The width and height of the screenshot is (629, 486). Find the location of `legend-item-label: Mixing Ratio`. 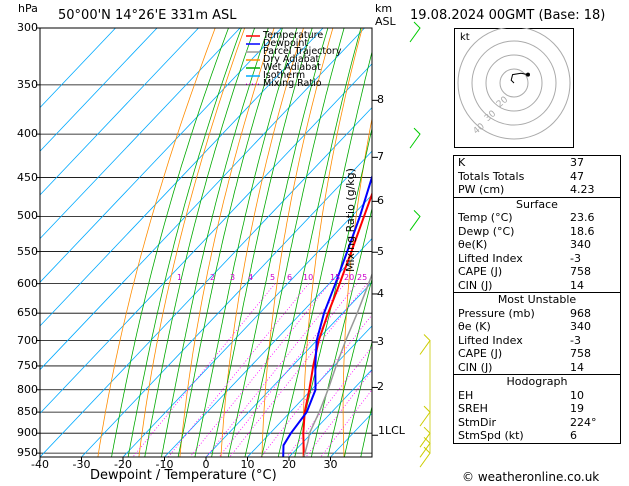

legend-item-label: Mixing Ratio is located at coordinates (292, 83).